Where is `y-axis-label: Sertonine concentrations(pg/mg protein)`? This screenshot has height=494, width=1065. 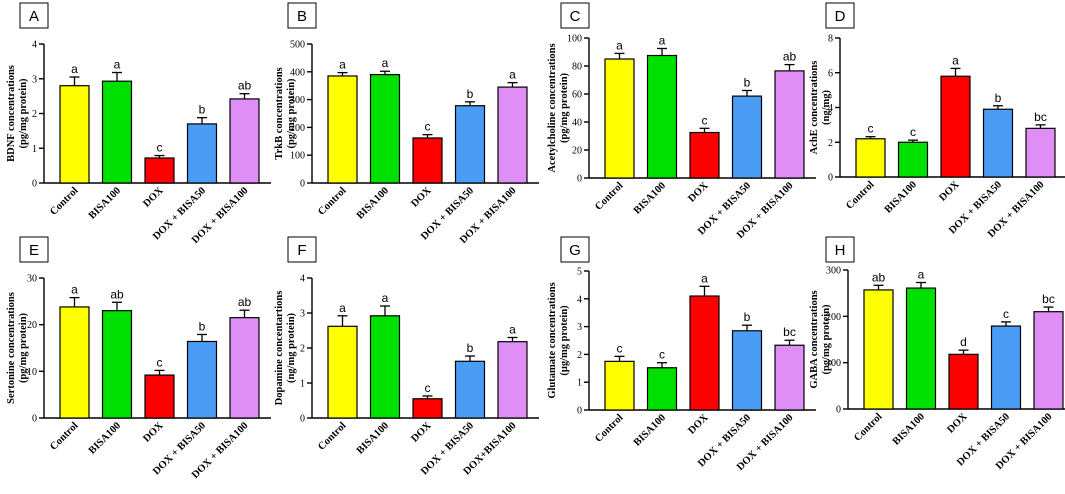
y-axis-label: Sertonine concentrations(pg/mg protein) is located at coordinates (17, 348).